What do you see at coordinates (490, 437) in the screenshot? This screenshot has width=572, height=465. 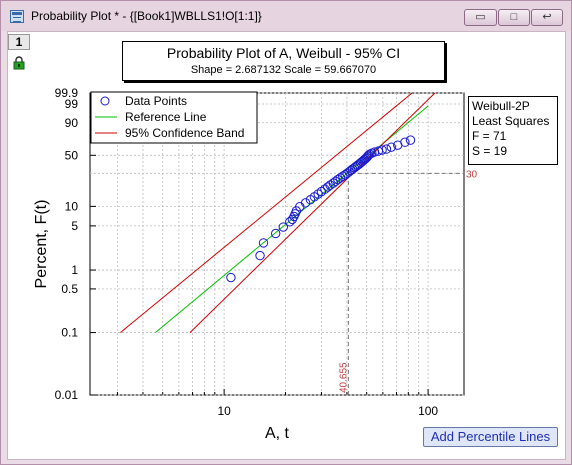 I see `add-percentile-lines-button: Add Percentile Lines` at bounding box center [490, 437].